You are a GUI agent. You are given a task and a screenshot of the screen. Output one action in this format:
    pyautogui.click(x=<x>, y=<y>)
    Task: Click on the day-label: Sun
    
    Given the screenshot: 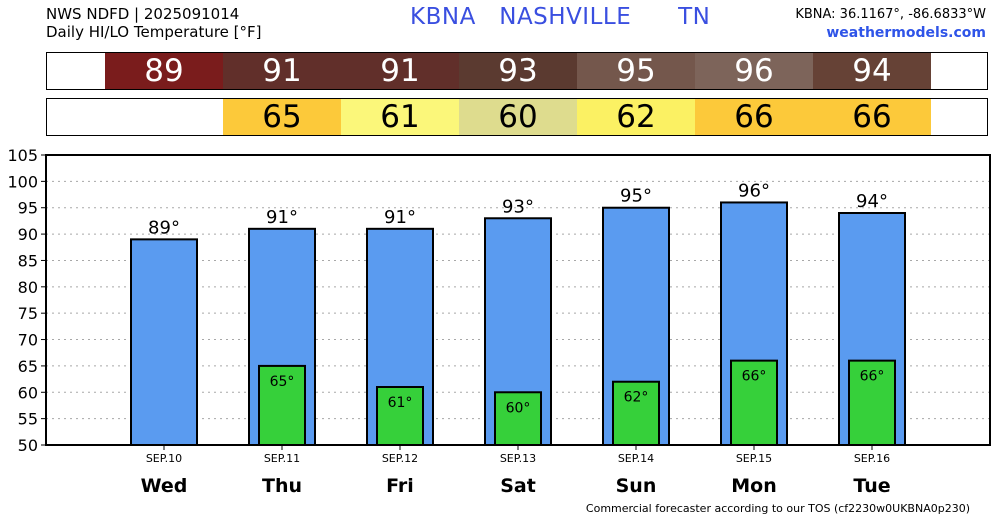 What is the action you would take?
    pyautogui.click(x=636, y=486)
    